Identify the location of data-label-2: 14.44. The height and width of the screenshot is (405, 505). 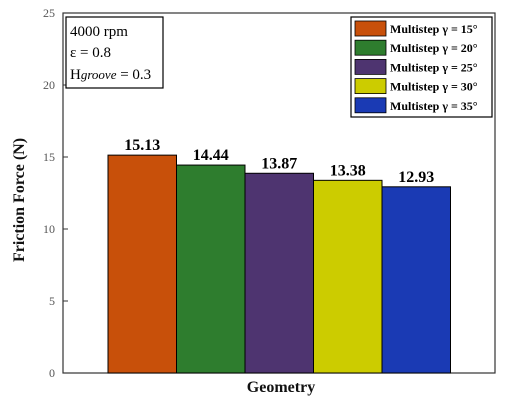
(211, 155).